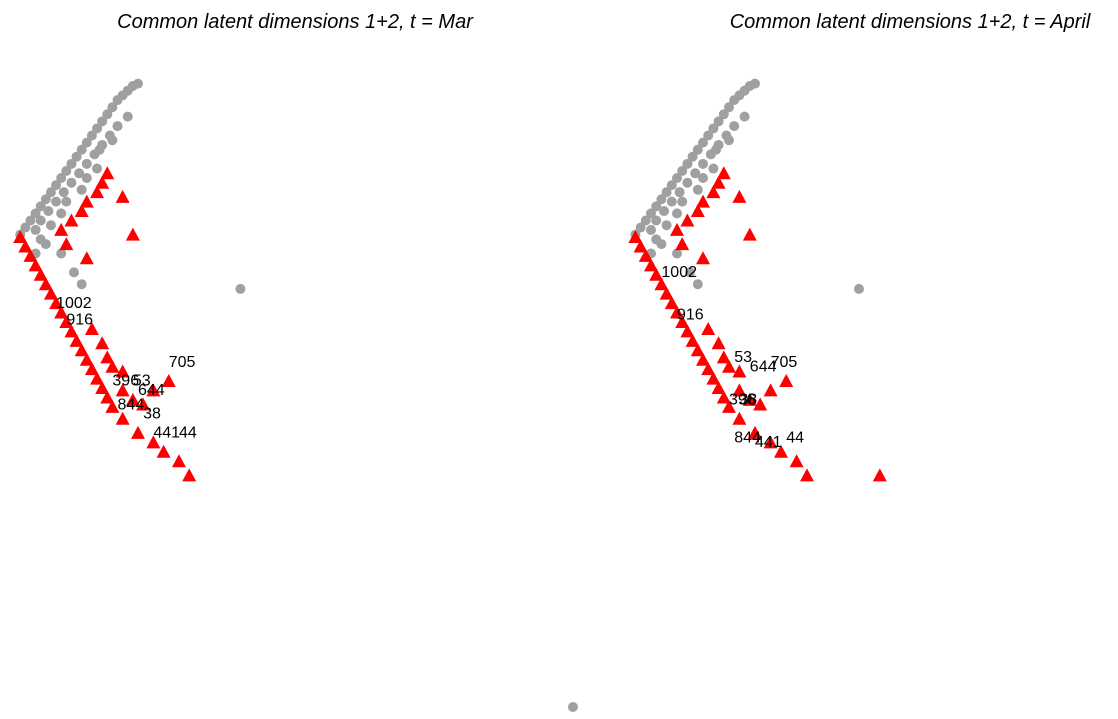 The width and height of the screenshot is (1118, 719). What do you see at coordinates (125, 381) in the screenshot?
I see `point-label: 396` at bounding box center [125, 381].